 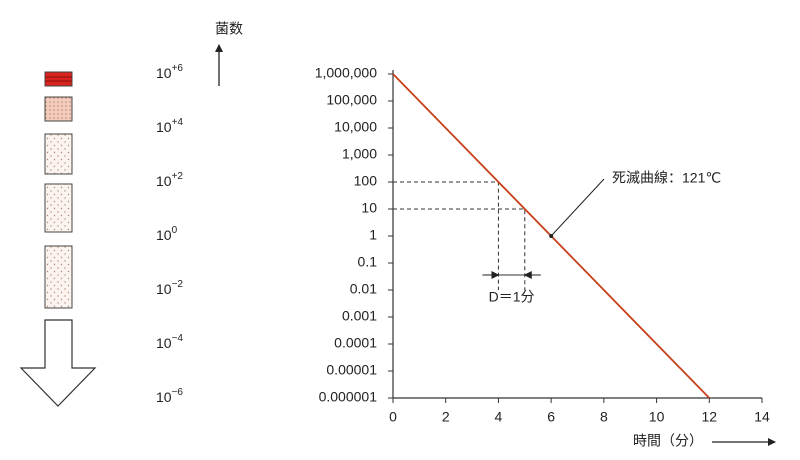 What do you see at coordinates (229, 29) in the screenshot?
I see `y-axis-label: 菌数` at bounding box center [229, 29].